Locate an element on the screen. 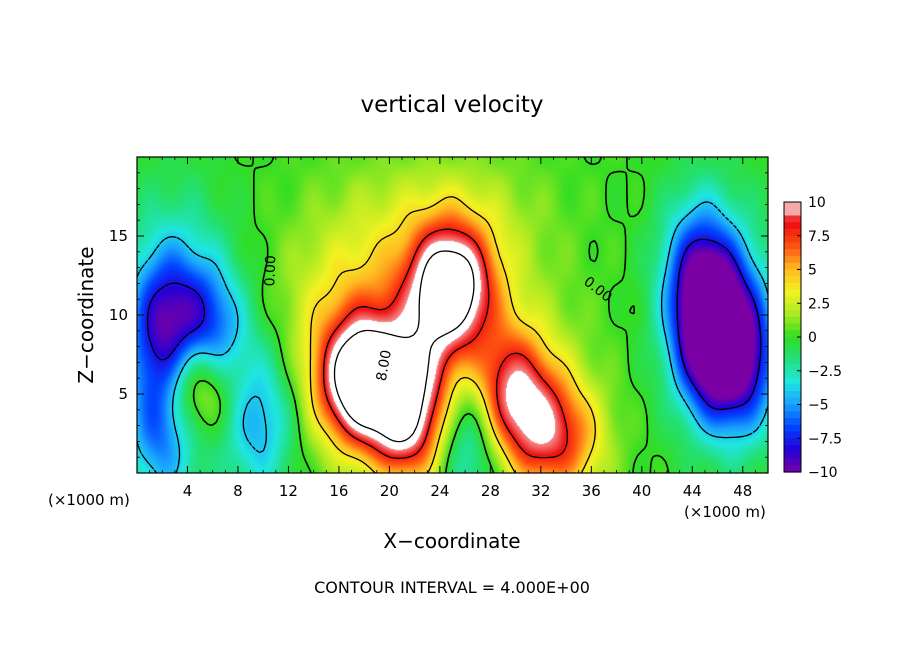 Image resolution: width=904 pixels, height=654 pixels. colorbar-tick-label: −5 is located at coordinates (818, 406).